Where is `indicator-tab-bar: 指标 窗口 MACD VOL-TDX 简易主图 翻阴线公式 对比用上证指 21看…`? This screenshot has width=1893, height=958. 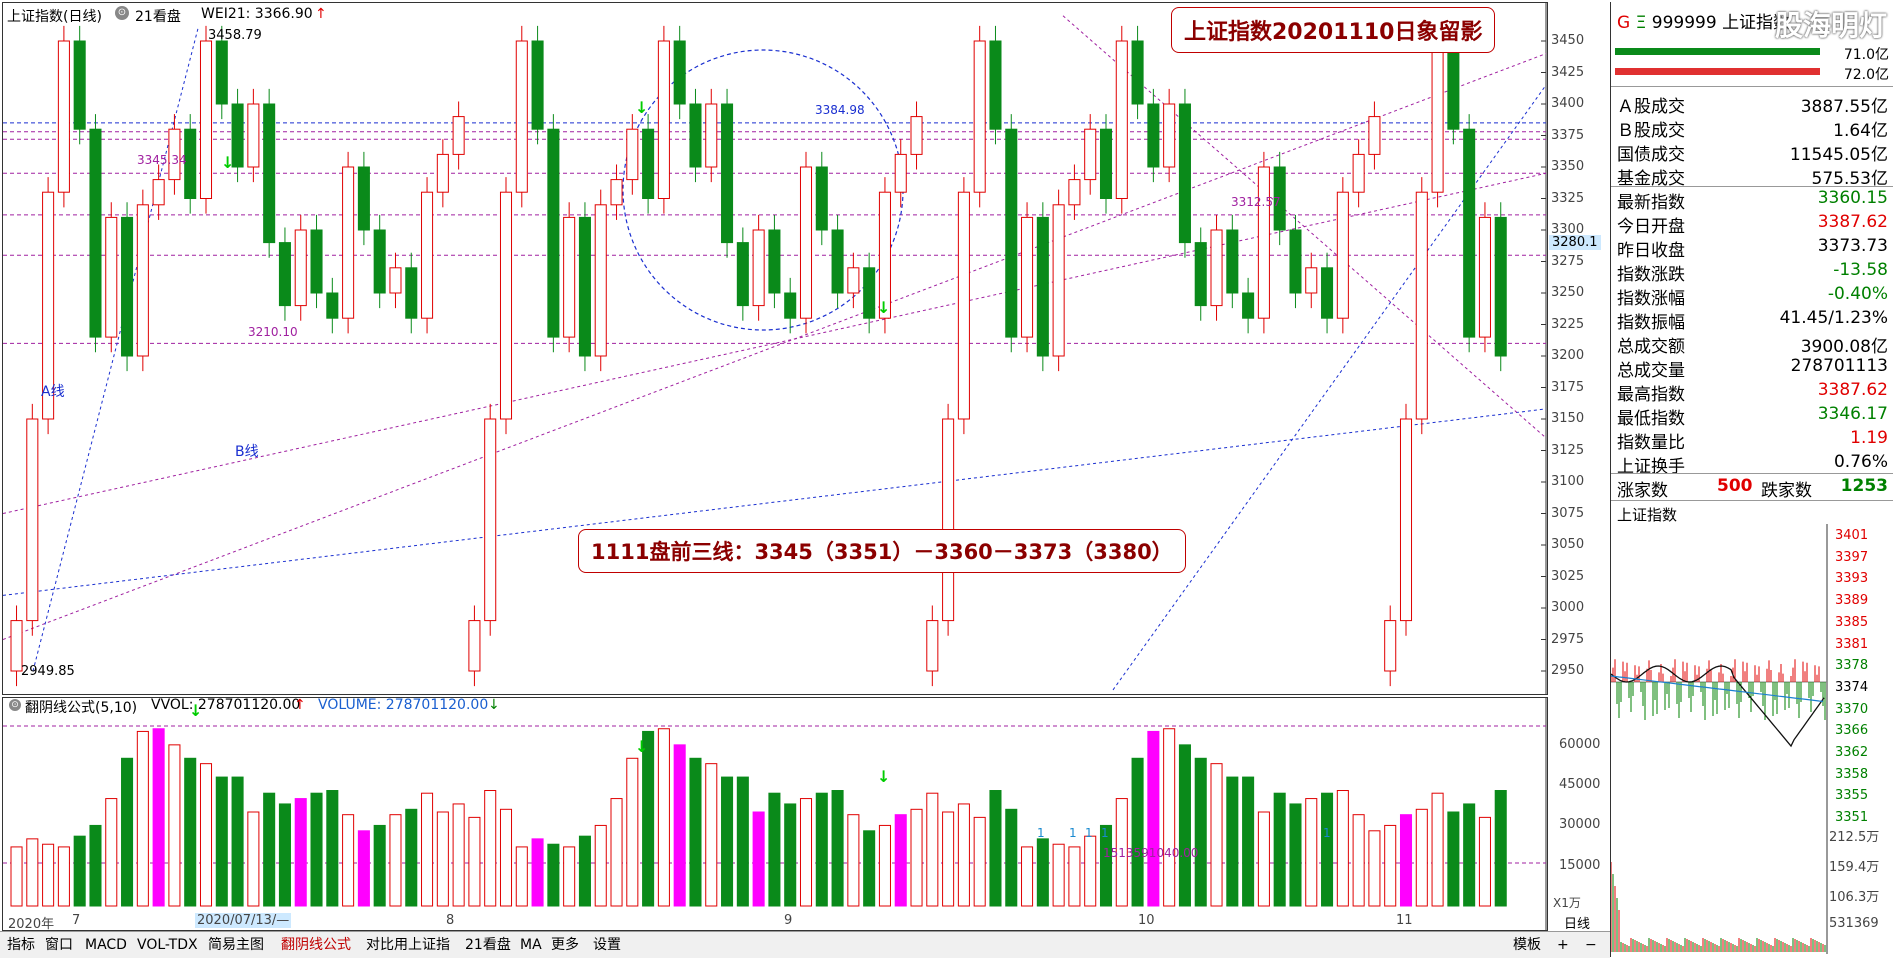 indicator-tab-bar: 指标 窗口 MACD VOL-TDX 简易主图 翻阴线公式 对比用上证指 21看… is located at coordinates (805, 944).